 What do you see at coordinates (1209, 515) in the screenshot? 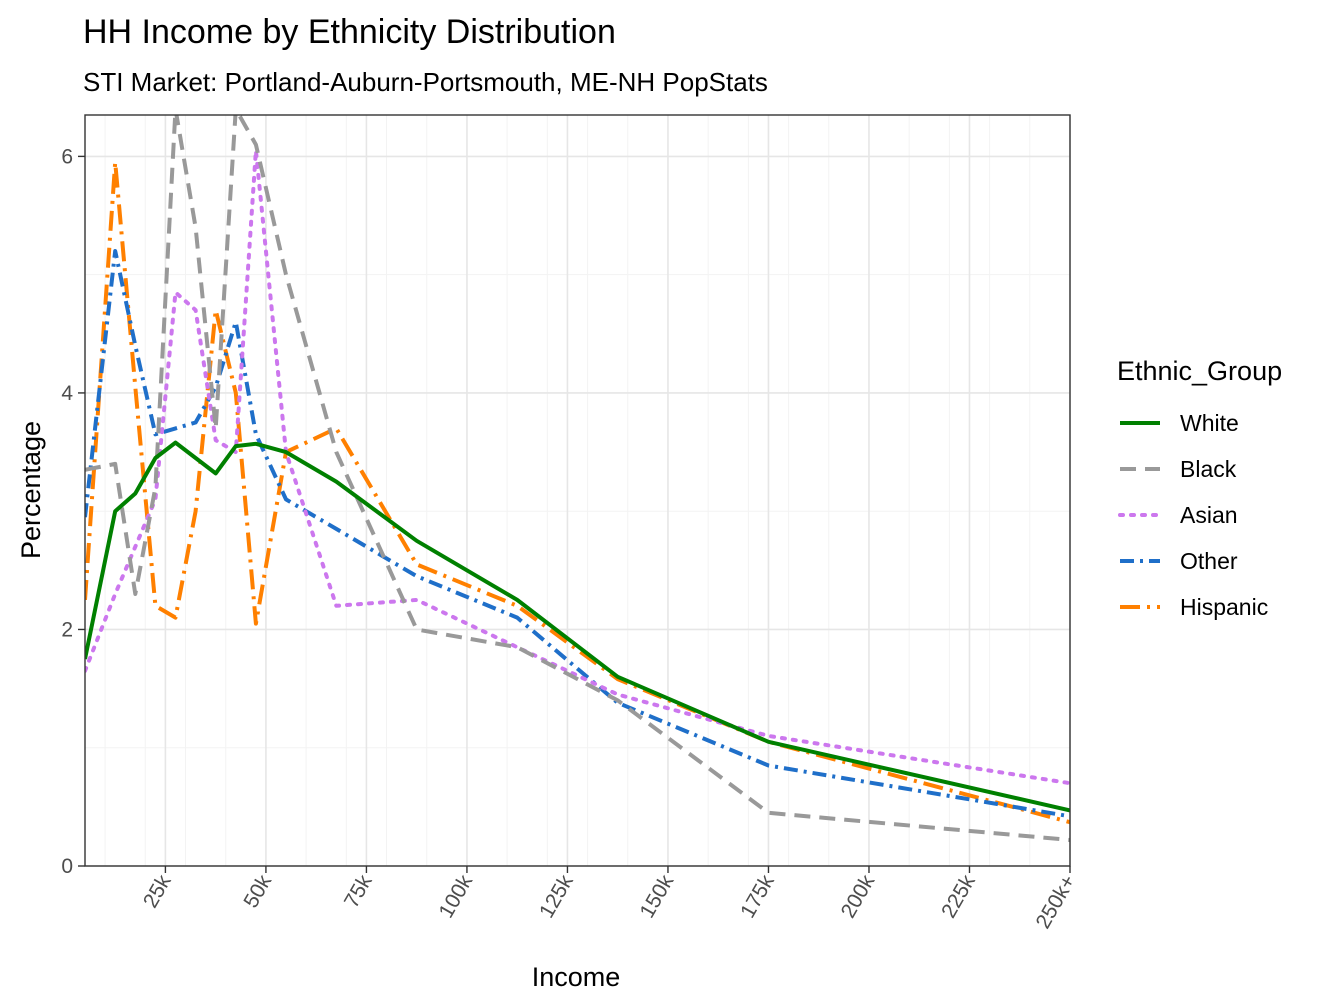
I see `legend-label-asian: Asian` at bounding box center [1209, 515].